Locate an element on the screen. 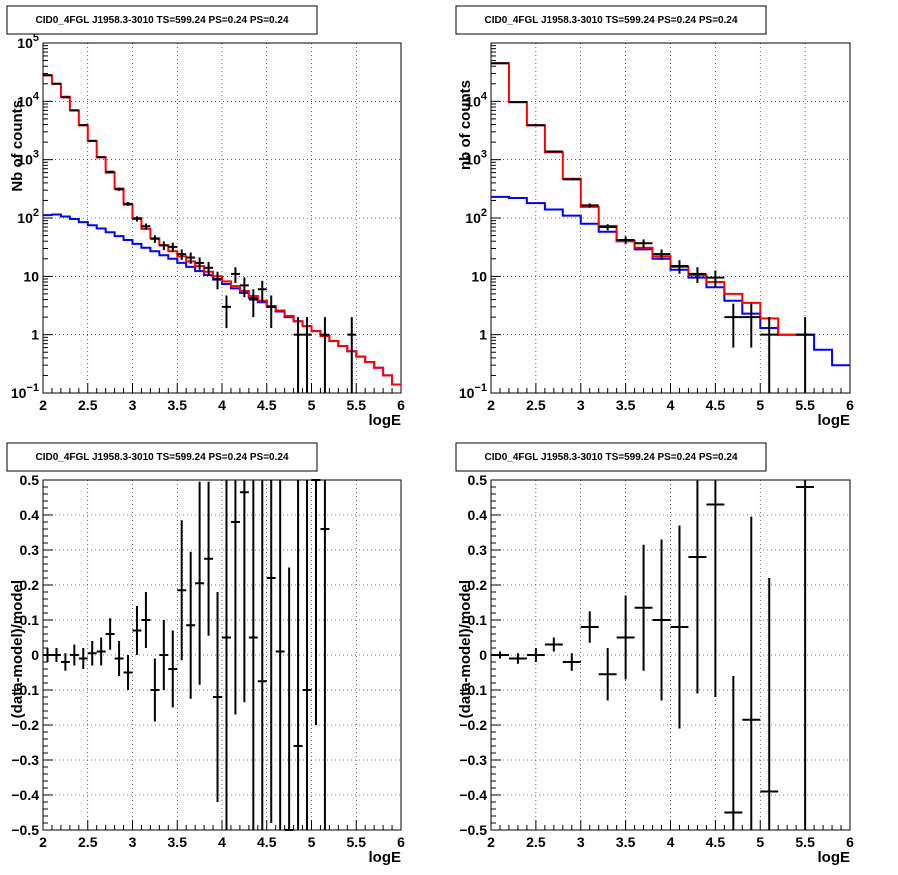  x-tick-label: 2.5 is located at coordinates (88, 405).